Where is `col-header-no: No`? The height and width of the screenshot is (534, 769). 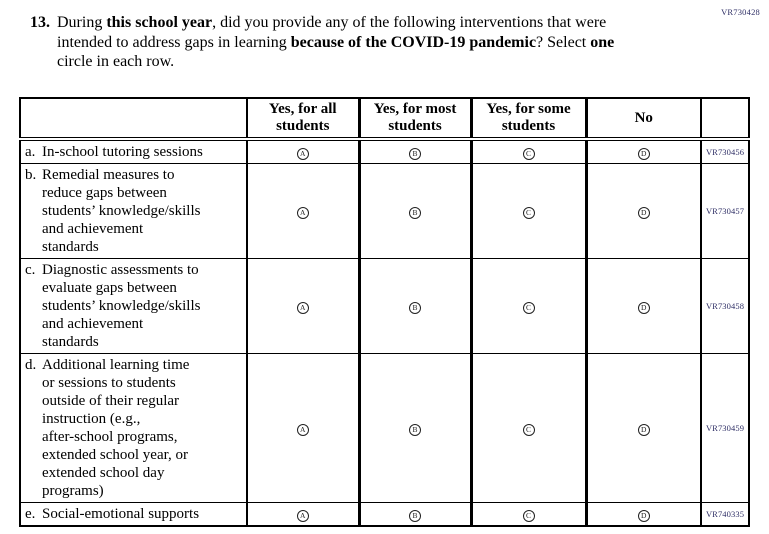
col-header-no: No is located at coordinates (644, 119).